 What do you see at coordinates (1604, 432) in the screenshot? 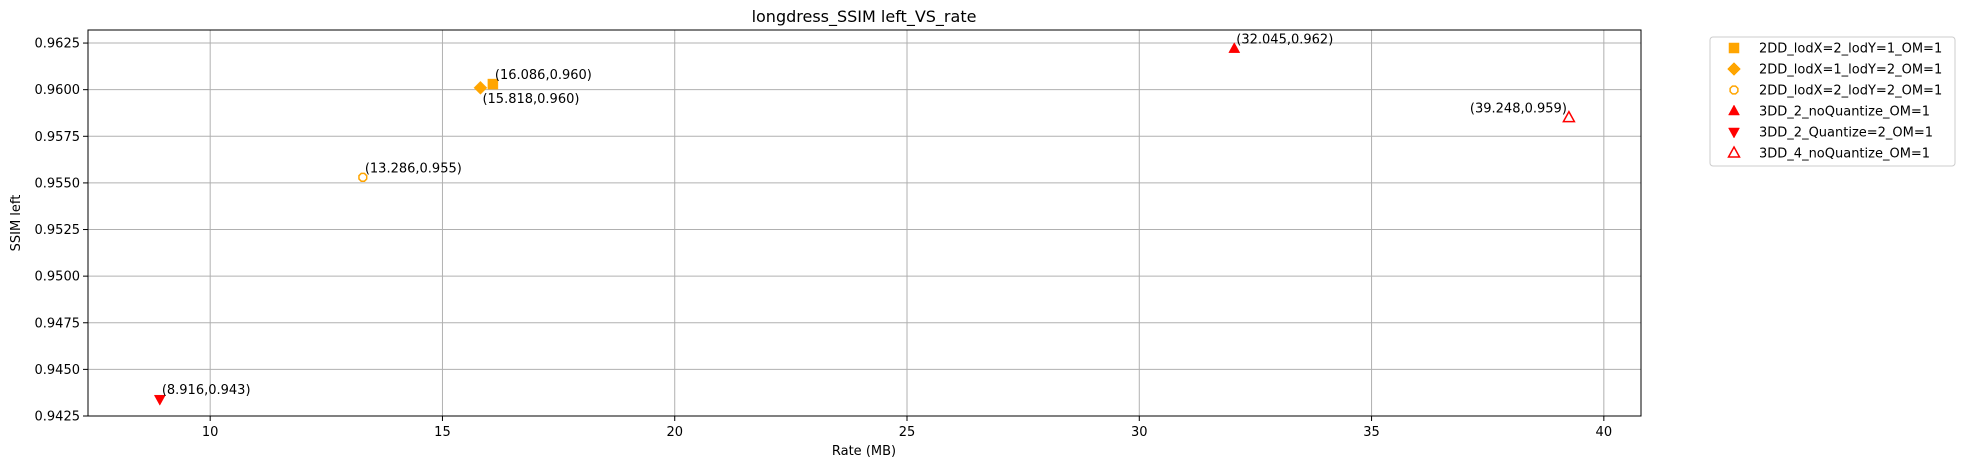
I see `x-tick-label: 40` at bounding box center [1604, 432].